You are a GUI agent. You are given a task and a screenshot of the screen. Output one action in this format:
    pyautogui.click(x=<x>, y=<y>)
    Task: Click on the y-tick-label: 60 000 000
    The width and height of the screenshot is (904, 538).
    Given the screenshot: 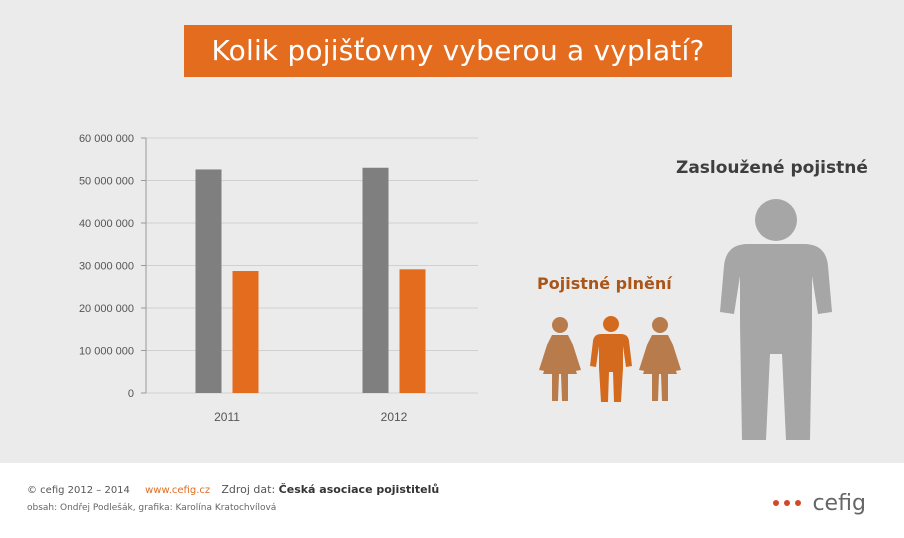 What is the action you would take?
    pyautogui.click(x=106, y=139)
    